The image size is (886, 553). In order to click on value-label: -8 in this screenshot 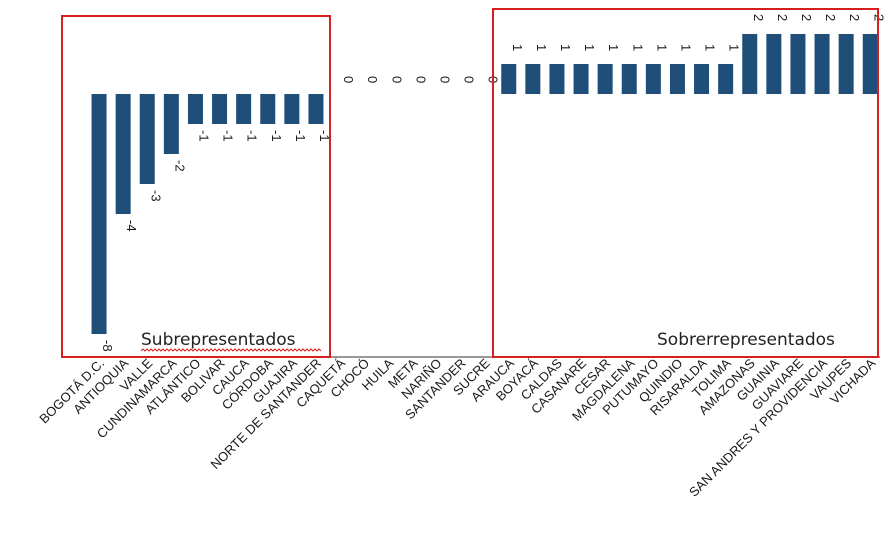, I will do `click(107, 346)`.